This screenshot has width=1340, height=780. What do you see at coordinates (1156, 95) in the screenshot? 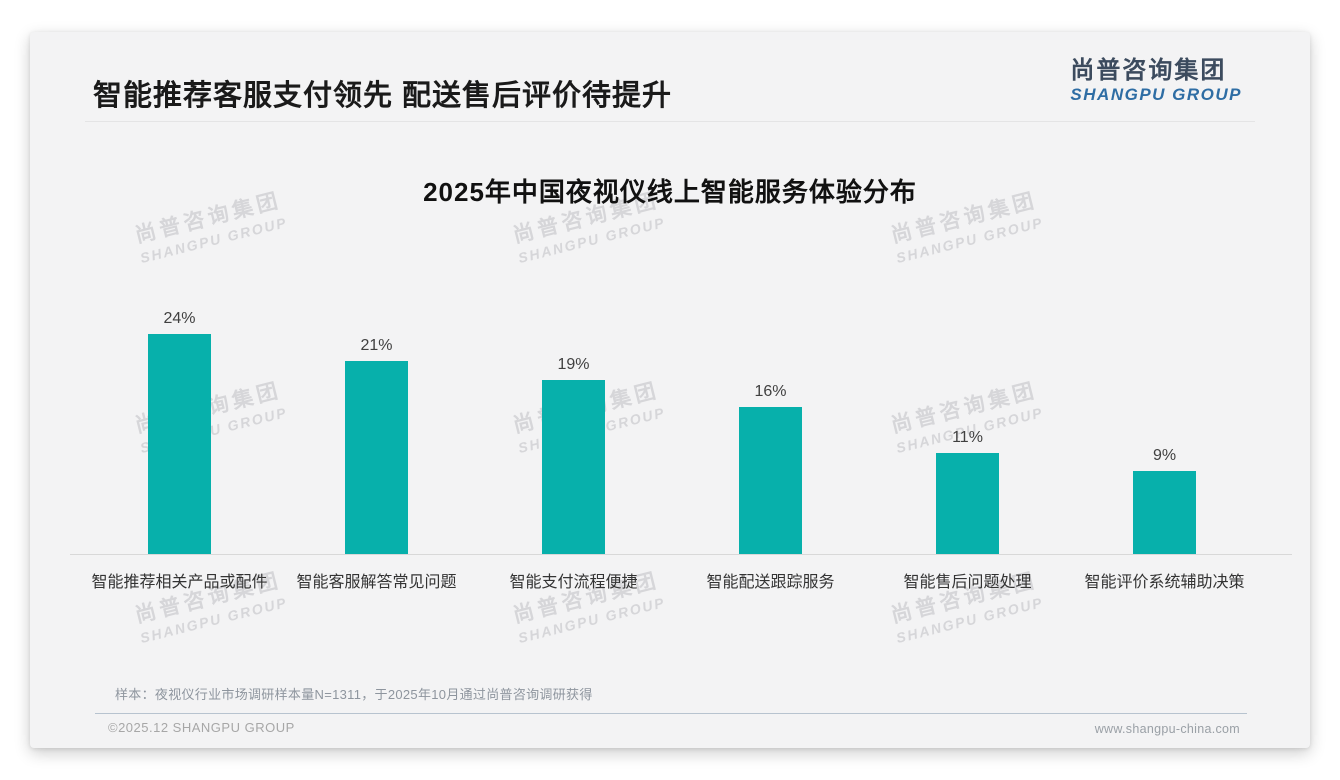
I see `logo-english-text: SHANGPU GROUP` at bounding box center [1156, 95].